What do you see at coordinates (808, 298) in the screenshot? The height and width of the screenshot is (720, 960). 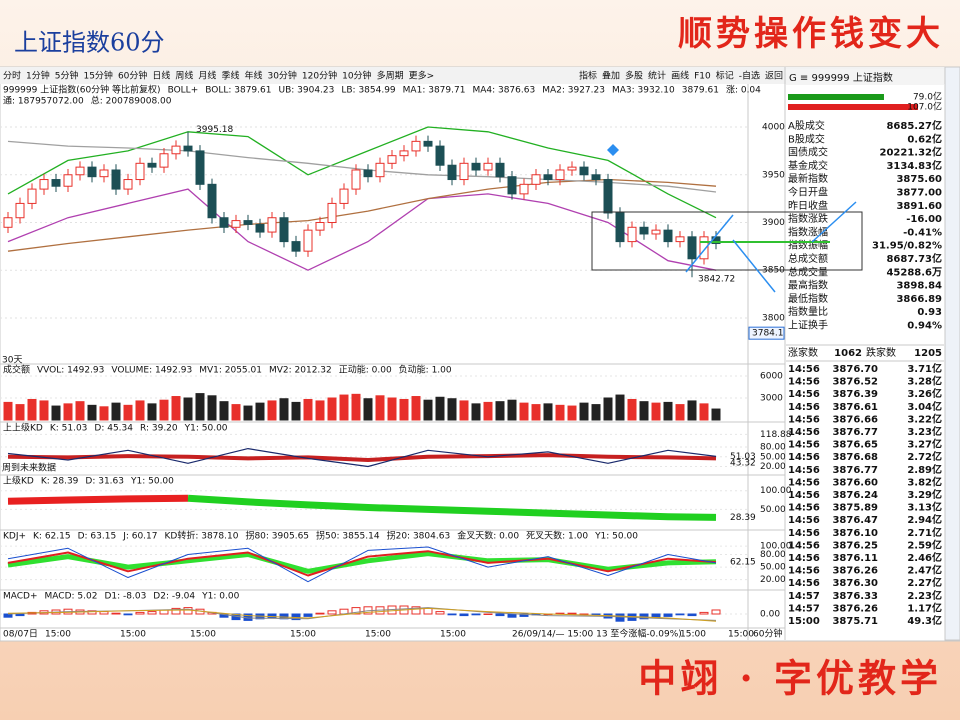 I see `stat-label: 最低指数` at bounding box center [808, 298].